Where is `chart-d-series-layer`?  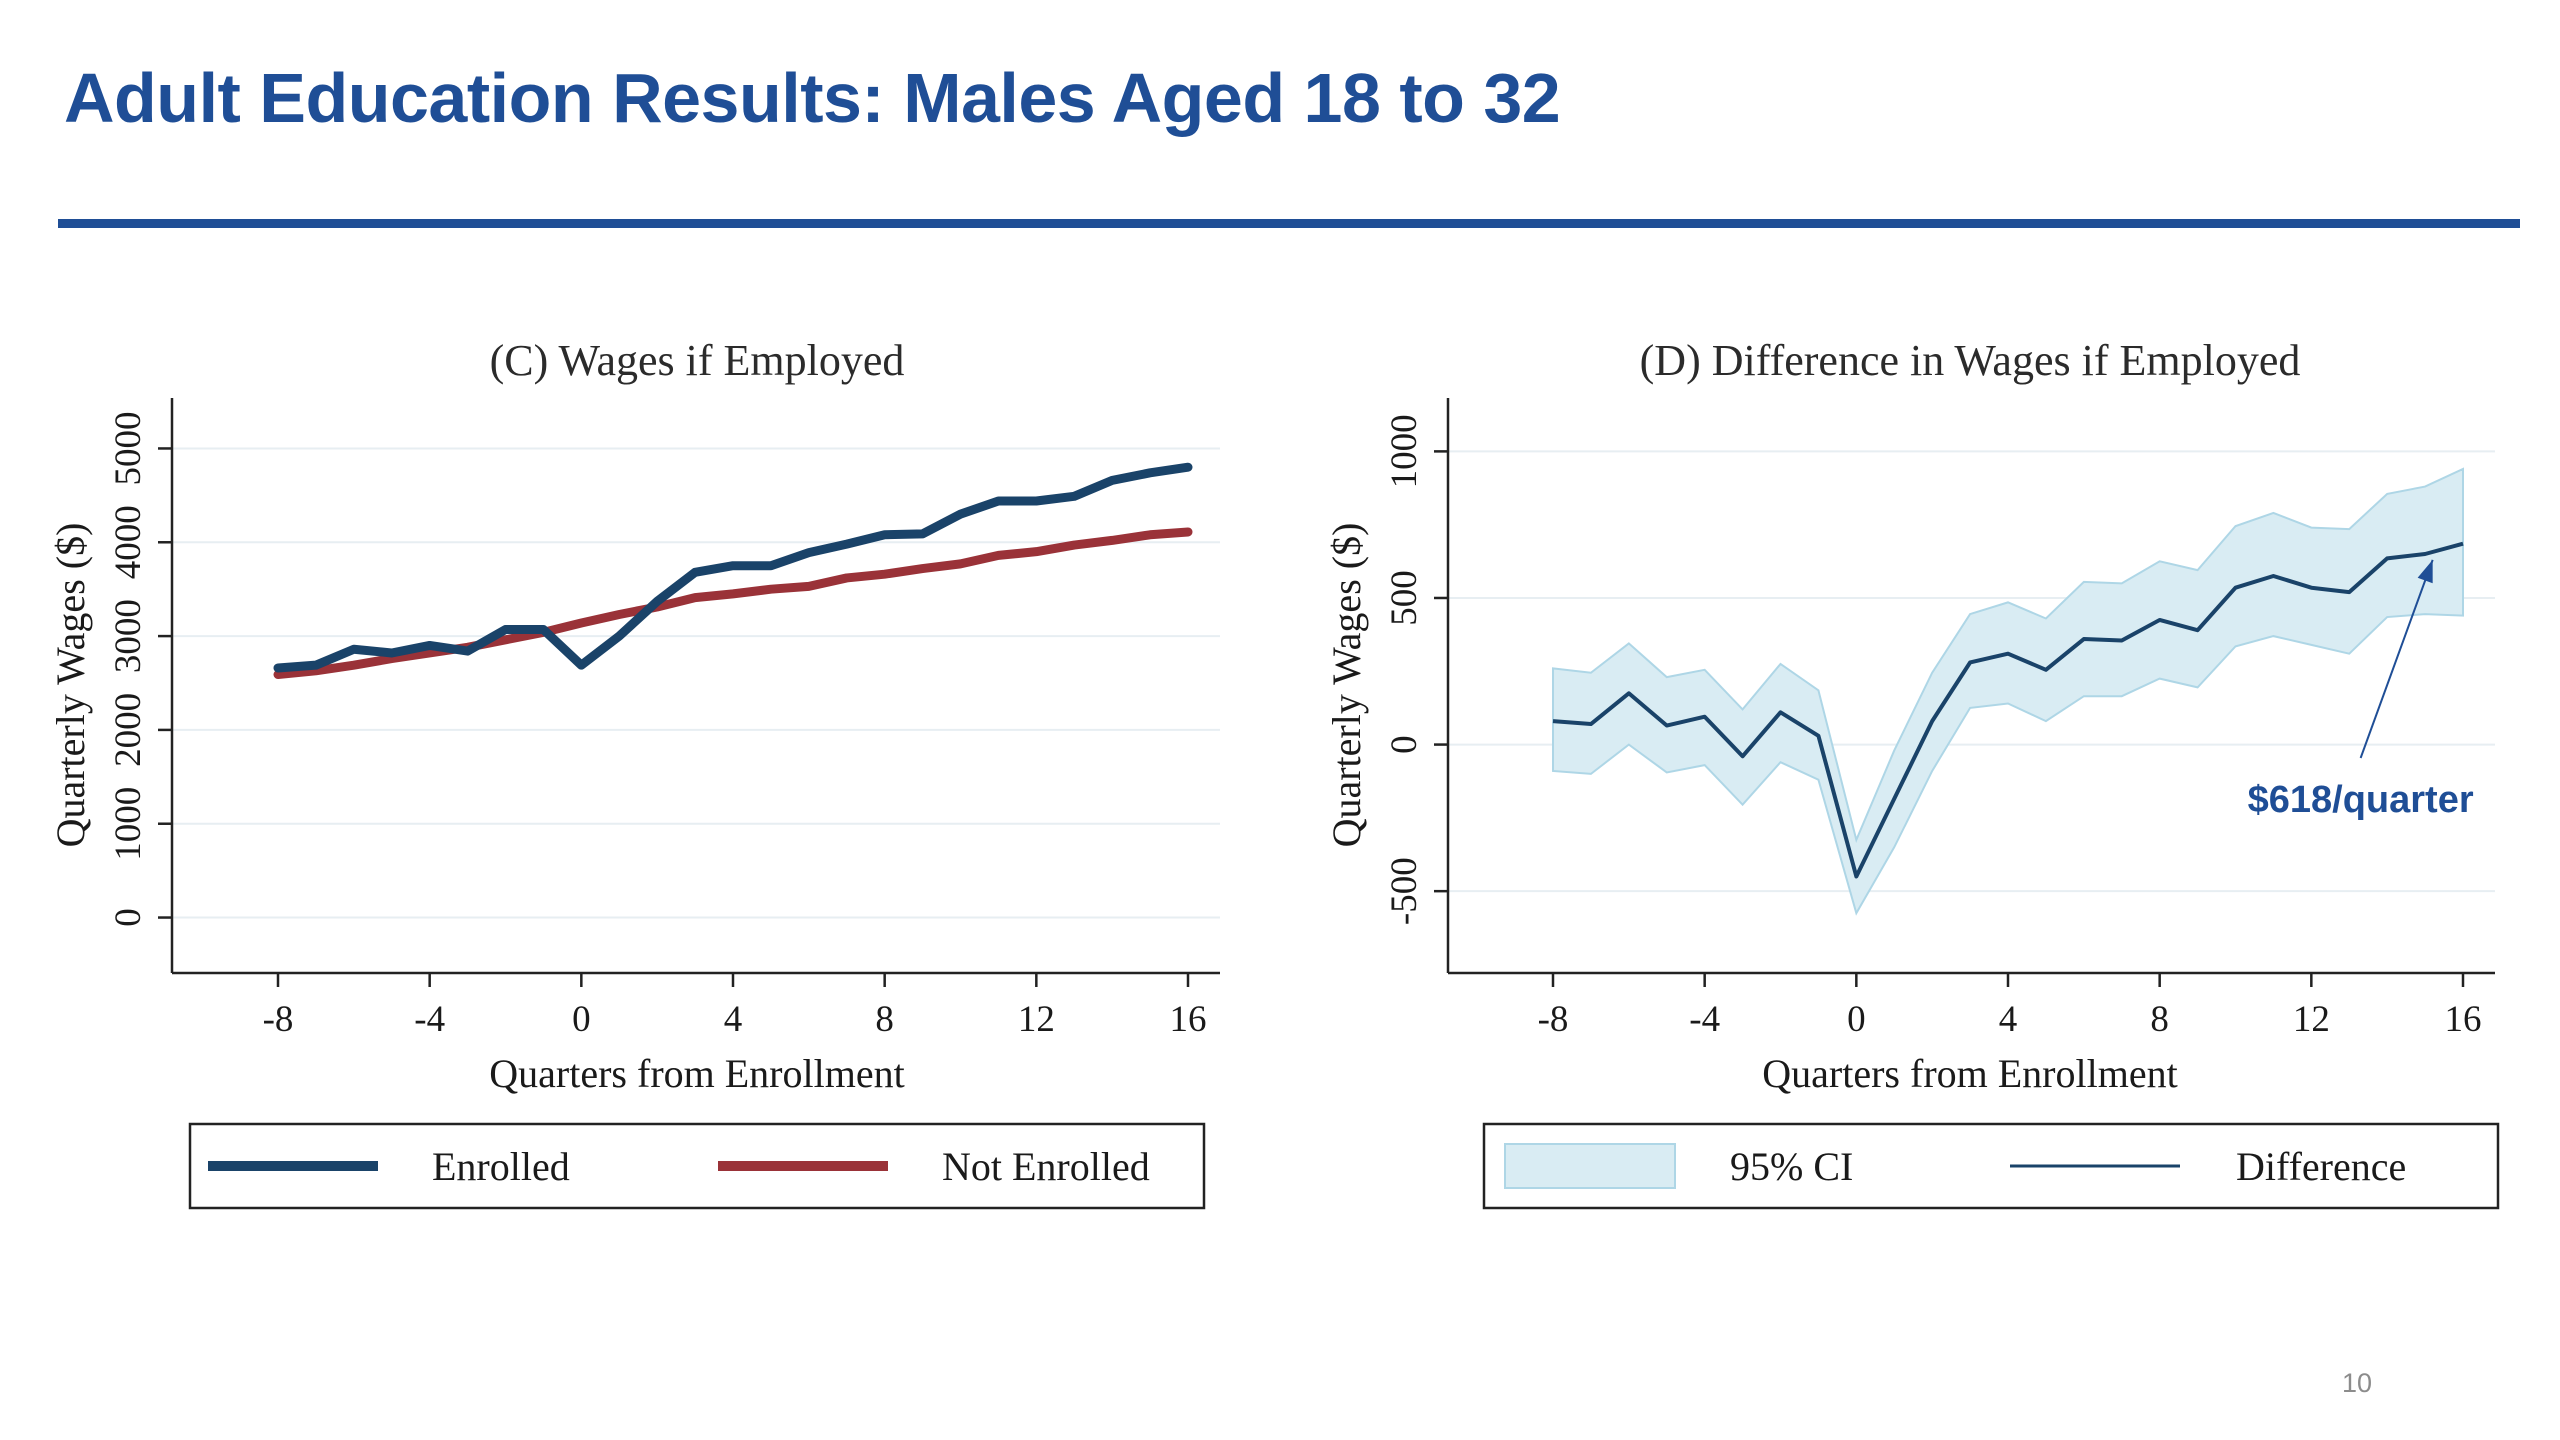
chart-d-series-layer is located at coordinates (2008, 691).